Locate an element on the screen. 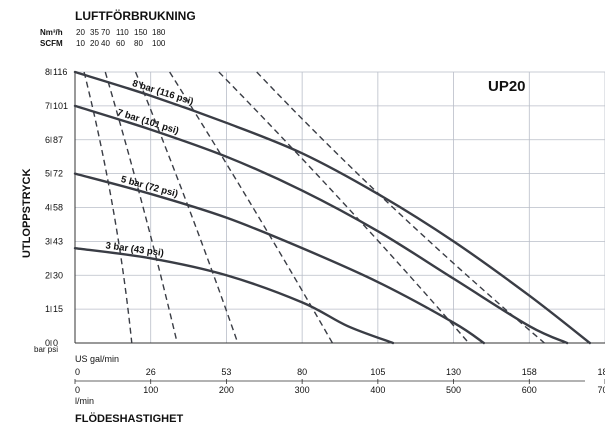  air-scale-value: 80 is located at coordinates (138, 43).